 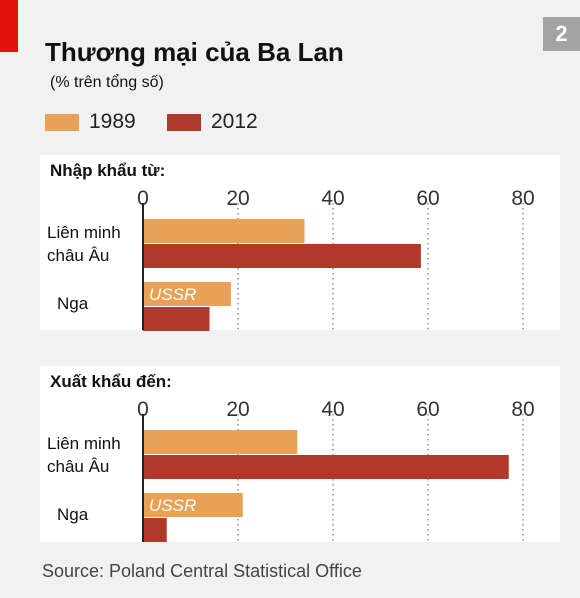 I want to click on imports-tick-label-20: 20, so click(x=237, y=198).